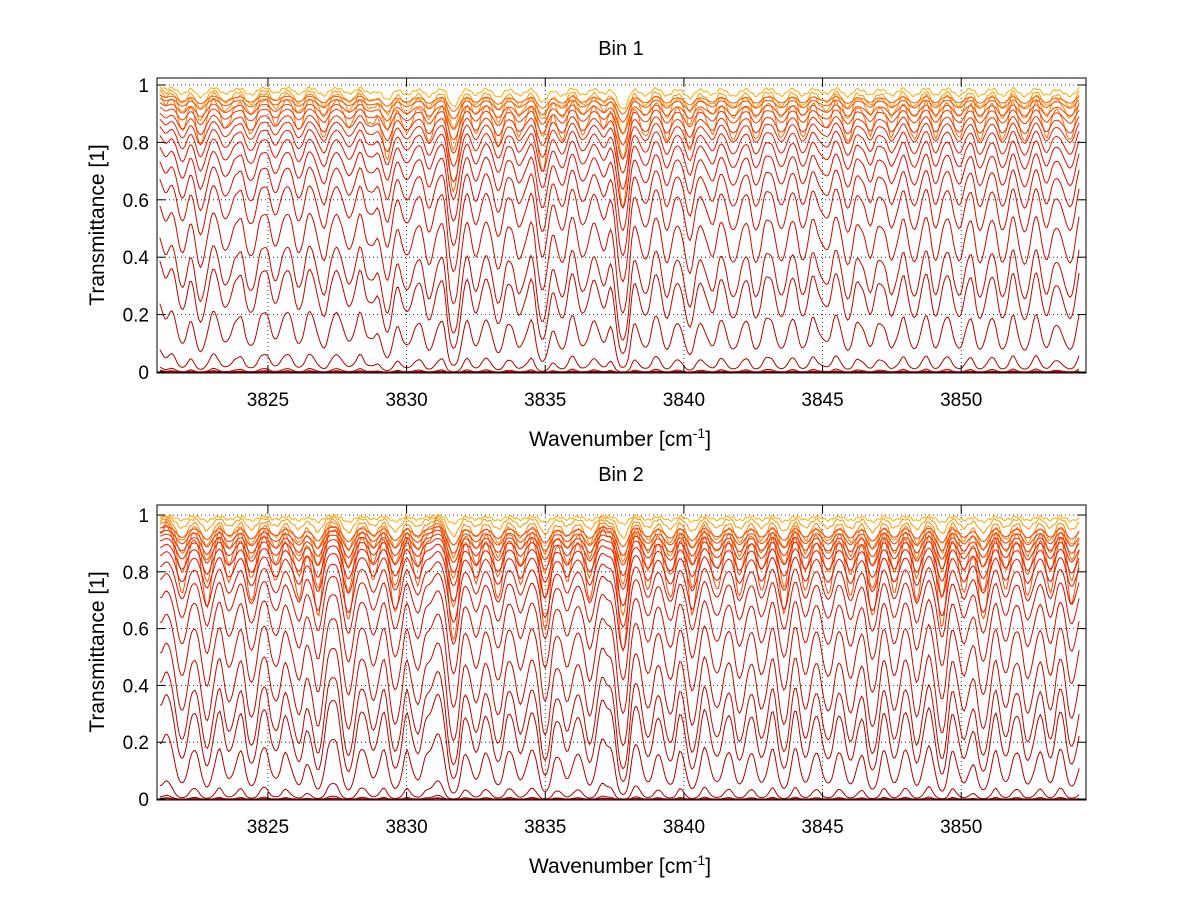 Image resolution: width=1200 pixels, height=901 pixels. I want to click on panel-1-ylabel: Transmittance [1], so click(97, 224).